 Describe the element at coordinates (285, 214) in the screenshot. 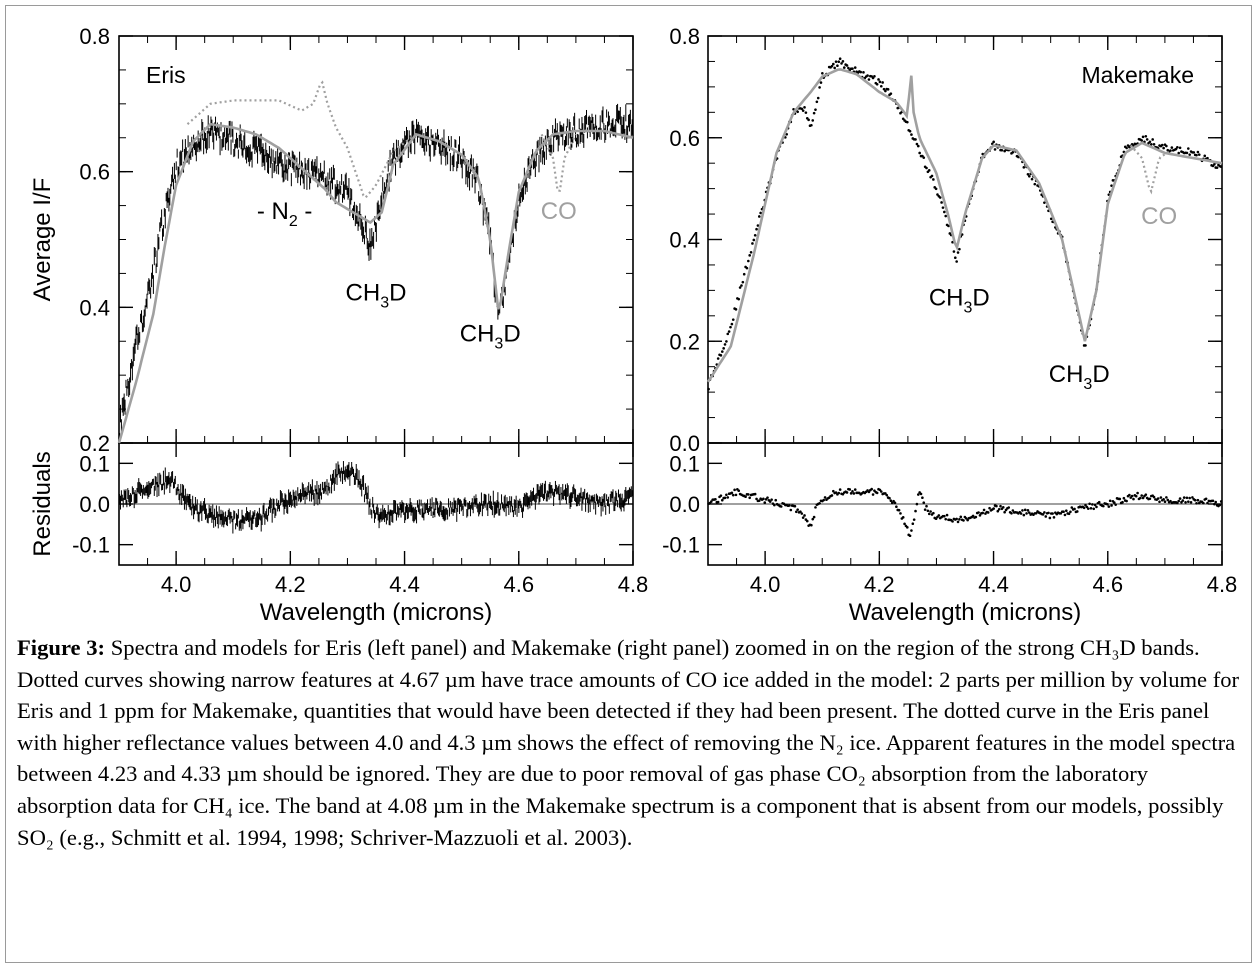

I see `annotation-label: - N2 -` at that location.